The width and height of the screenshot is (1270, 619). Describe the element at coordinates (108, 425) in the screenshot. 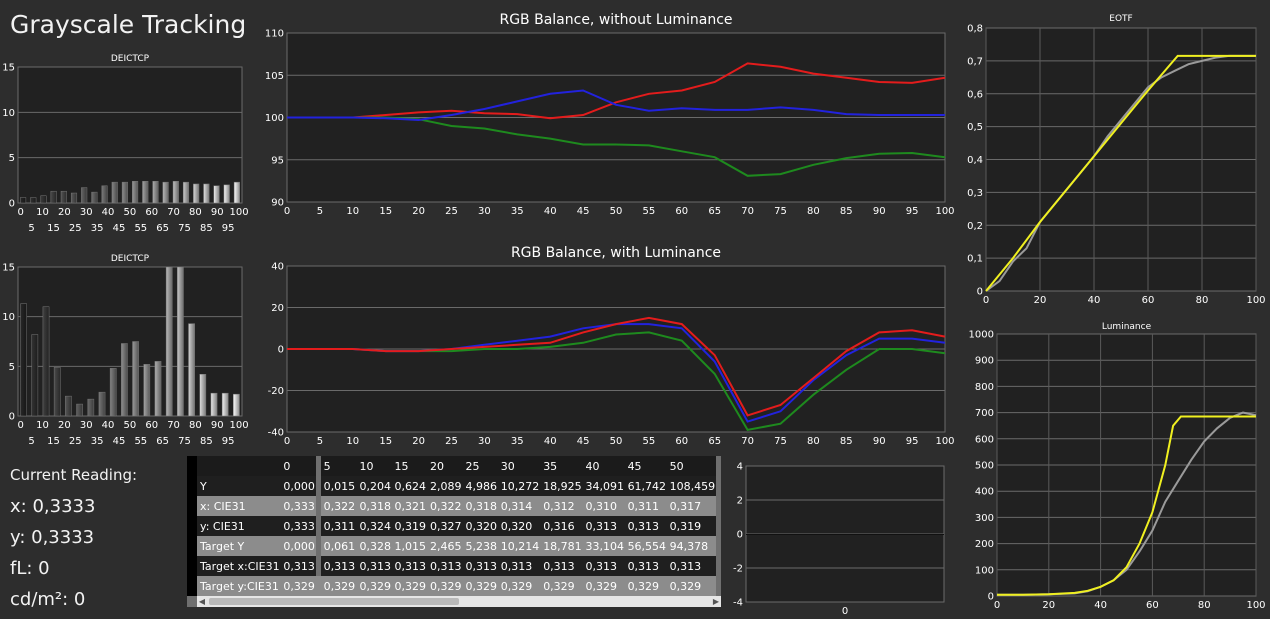

I see `deictcp2-xtick: 40` at that location.